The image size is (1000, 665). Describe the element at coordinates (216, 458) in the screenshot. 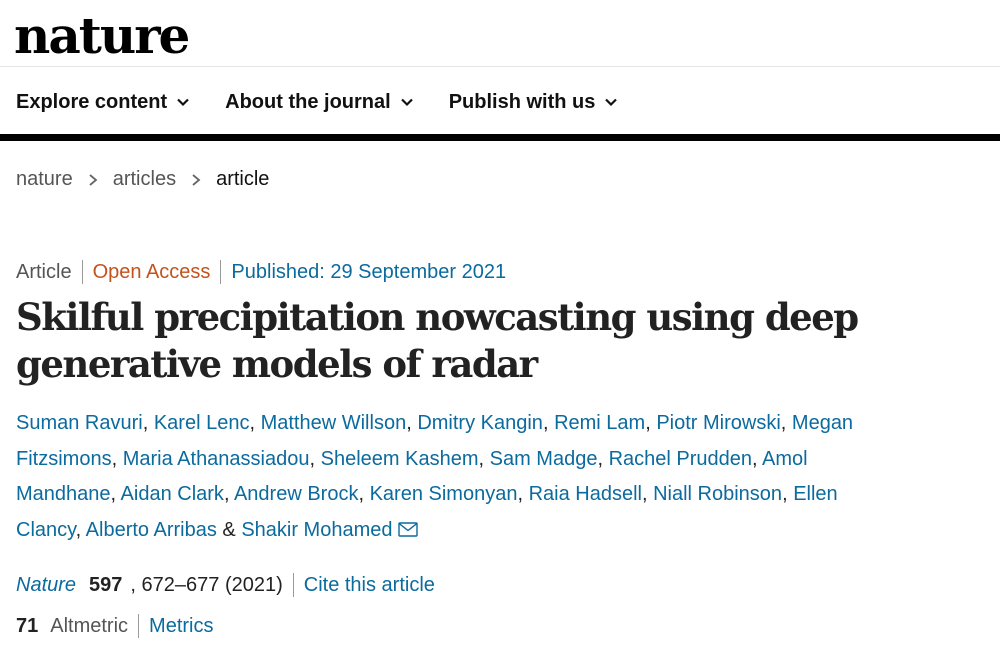

I see `author-link: Maria Athanassiadou` at that location.